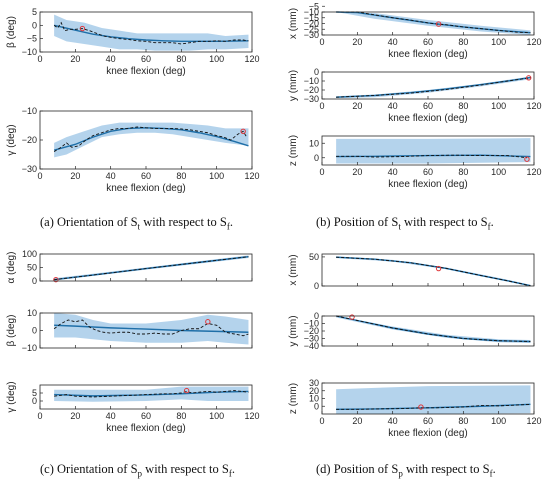 The image size is (550, 486). Describe the element at coordinates (293, 23) in the screenshot. I see `y-axis-label: x (mm)` at that location.